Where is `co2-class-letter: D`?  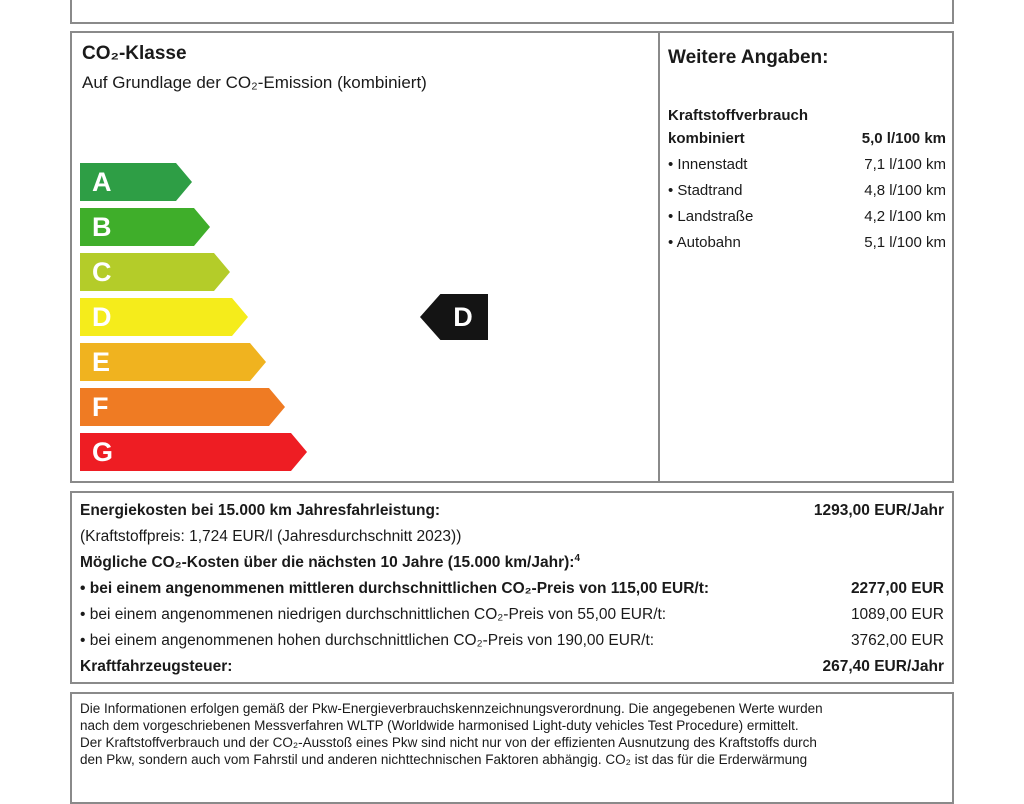 co2-class-letter: D is located at coordinates (102, 316).